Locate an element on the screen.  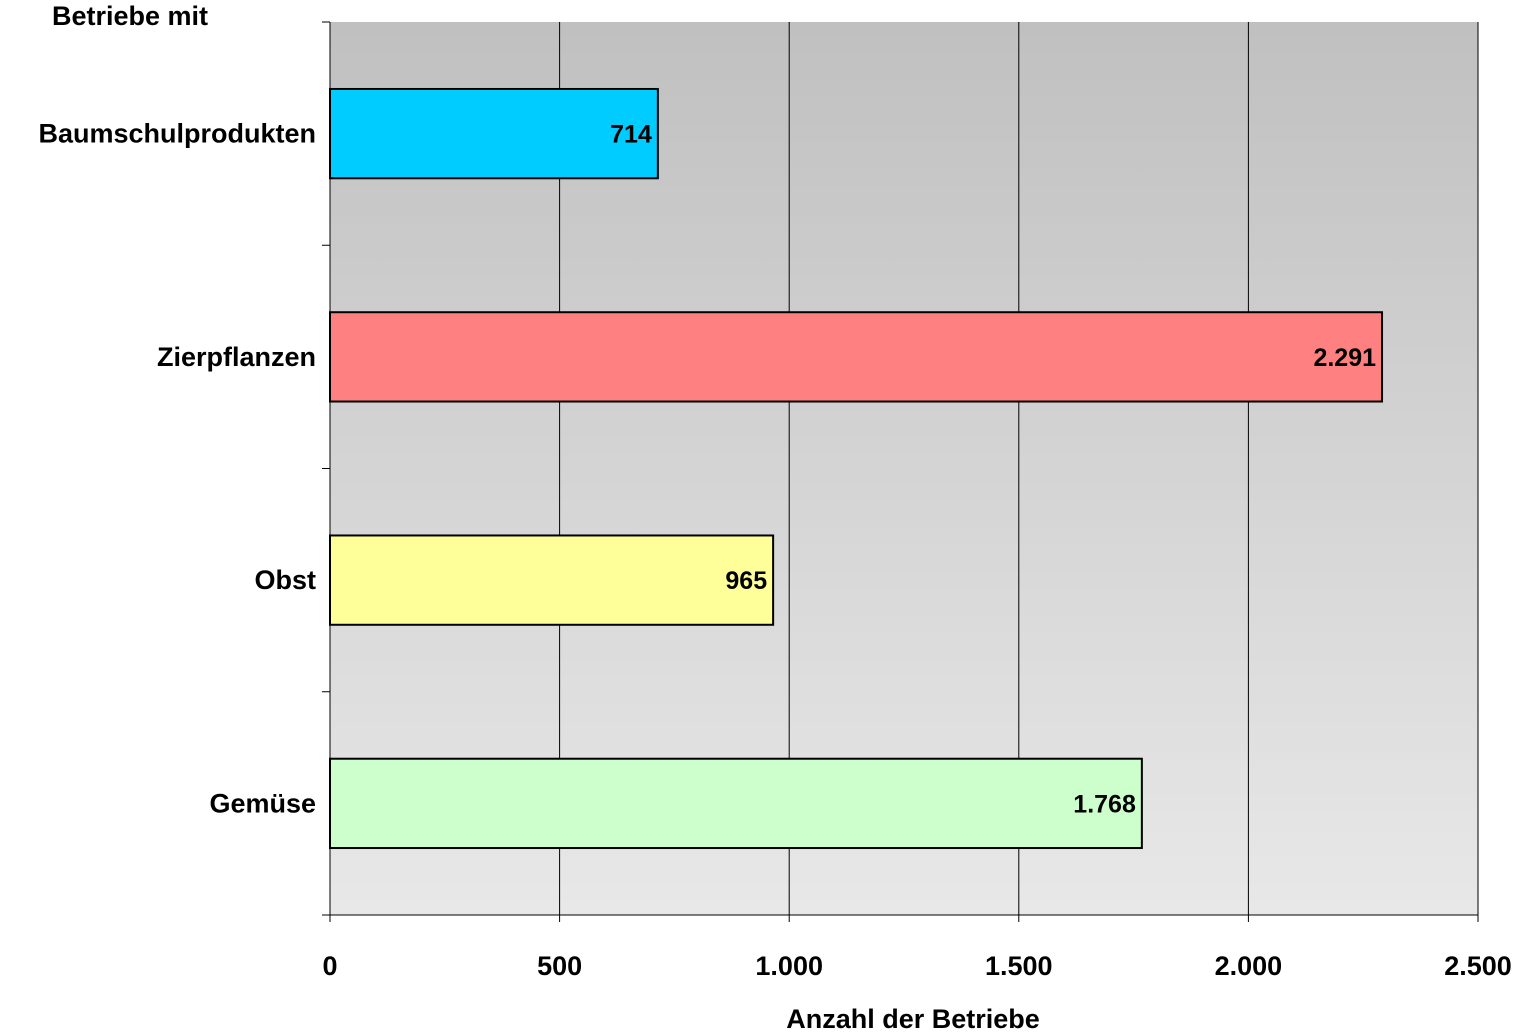
data-label: 2.291 is located at coordinates (1344, 358).